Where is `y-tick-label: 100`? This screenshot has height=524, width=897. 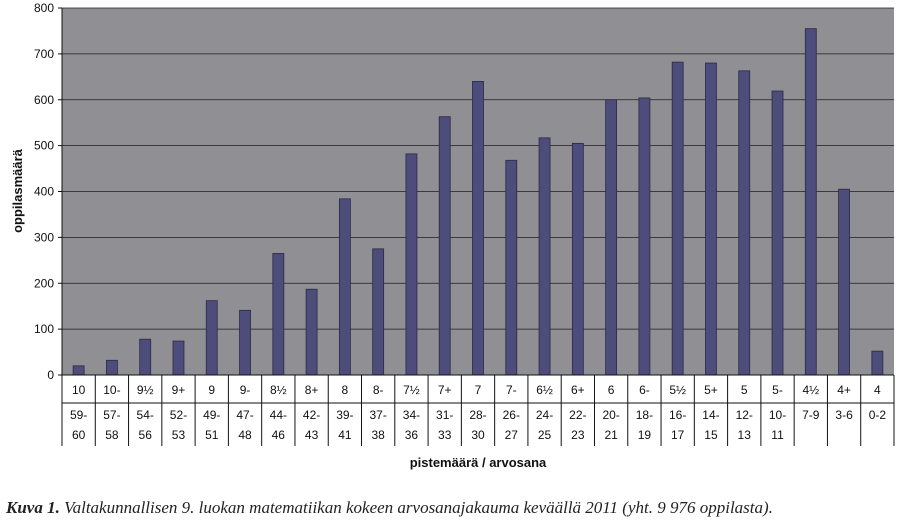 y-tick-label: 100 is located at coordinates (44, 329).